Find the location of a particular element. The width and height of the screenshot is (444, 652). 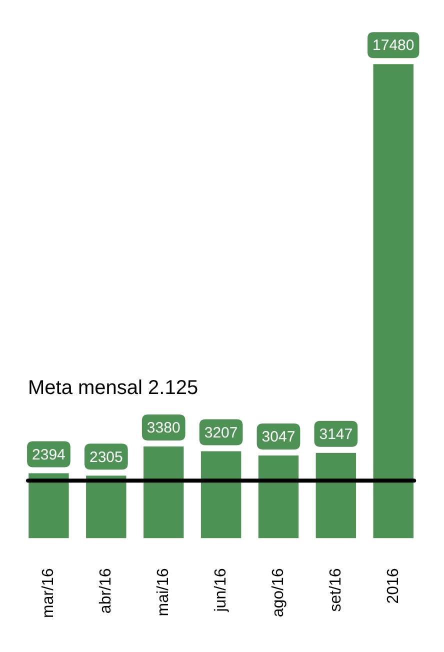

x-tick-label: 2016 is located at coordinates (393, 586).